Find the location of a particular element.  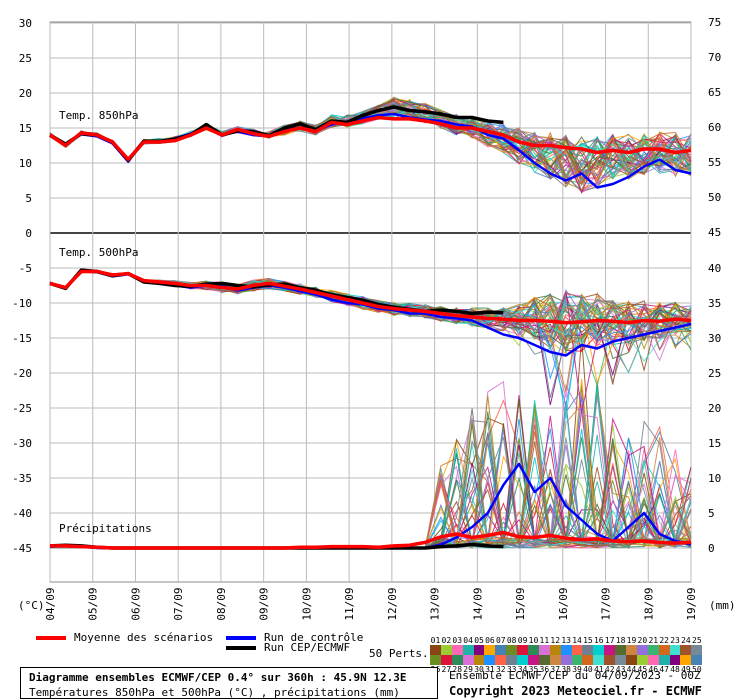

y-tick-label: -5 is located at coordinates (25, 268).